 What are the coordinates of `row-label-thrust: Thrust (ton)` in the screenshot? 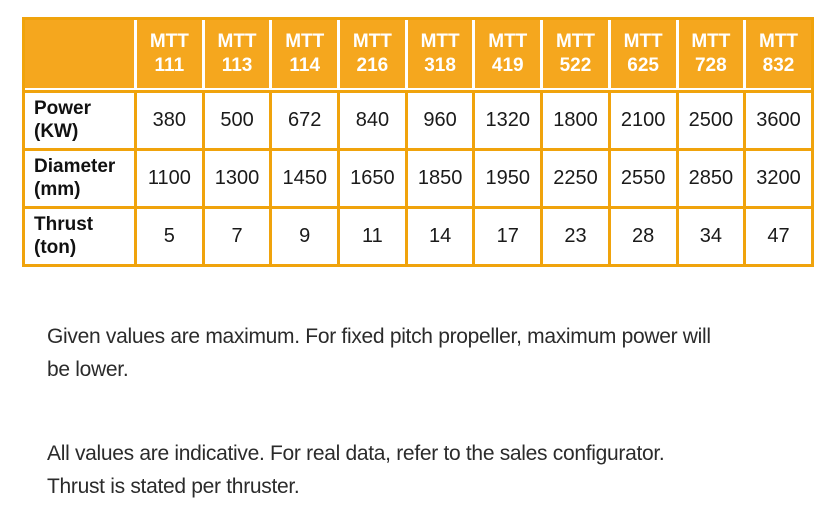 It's located at (79, 235).